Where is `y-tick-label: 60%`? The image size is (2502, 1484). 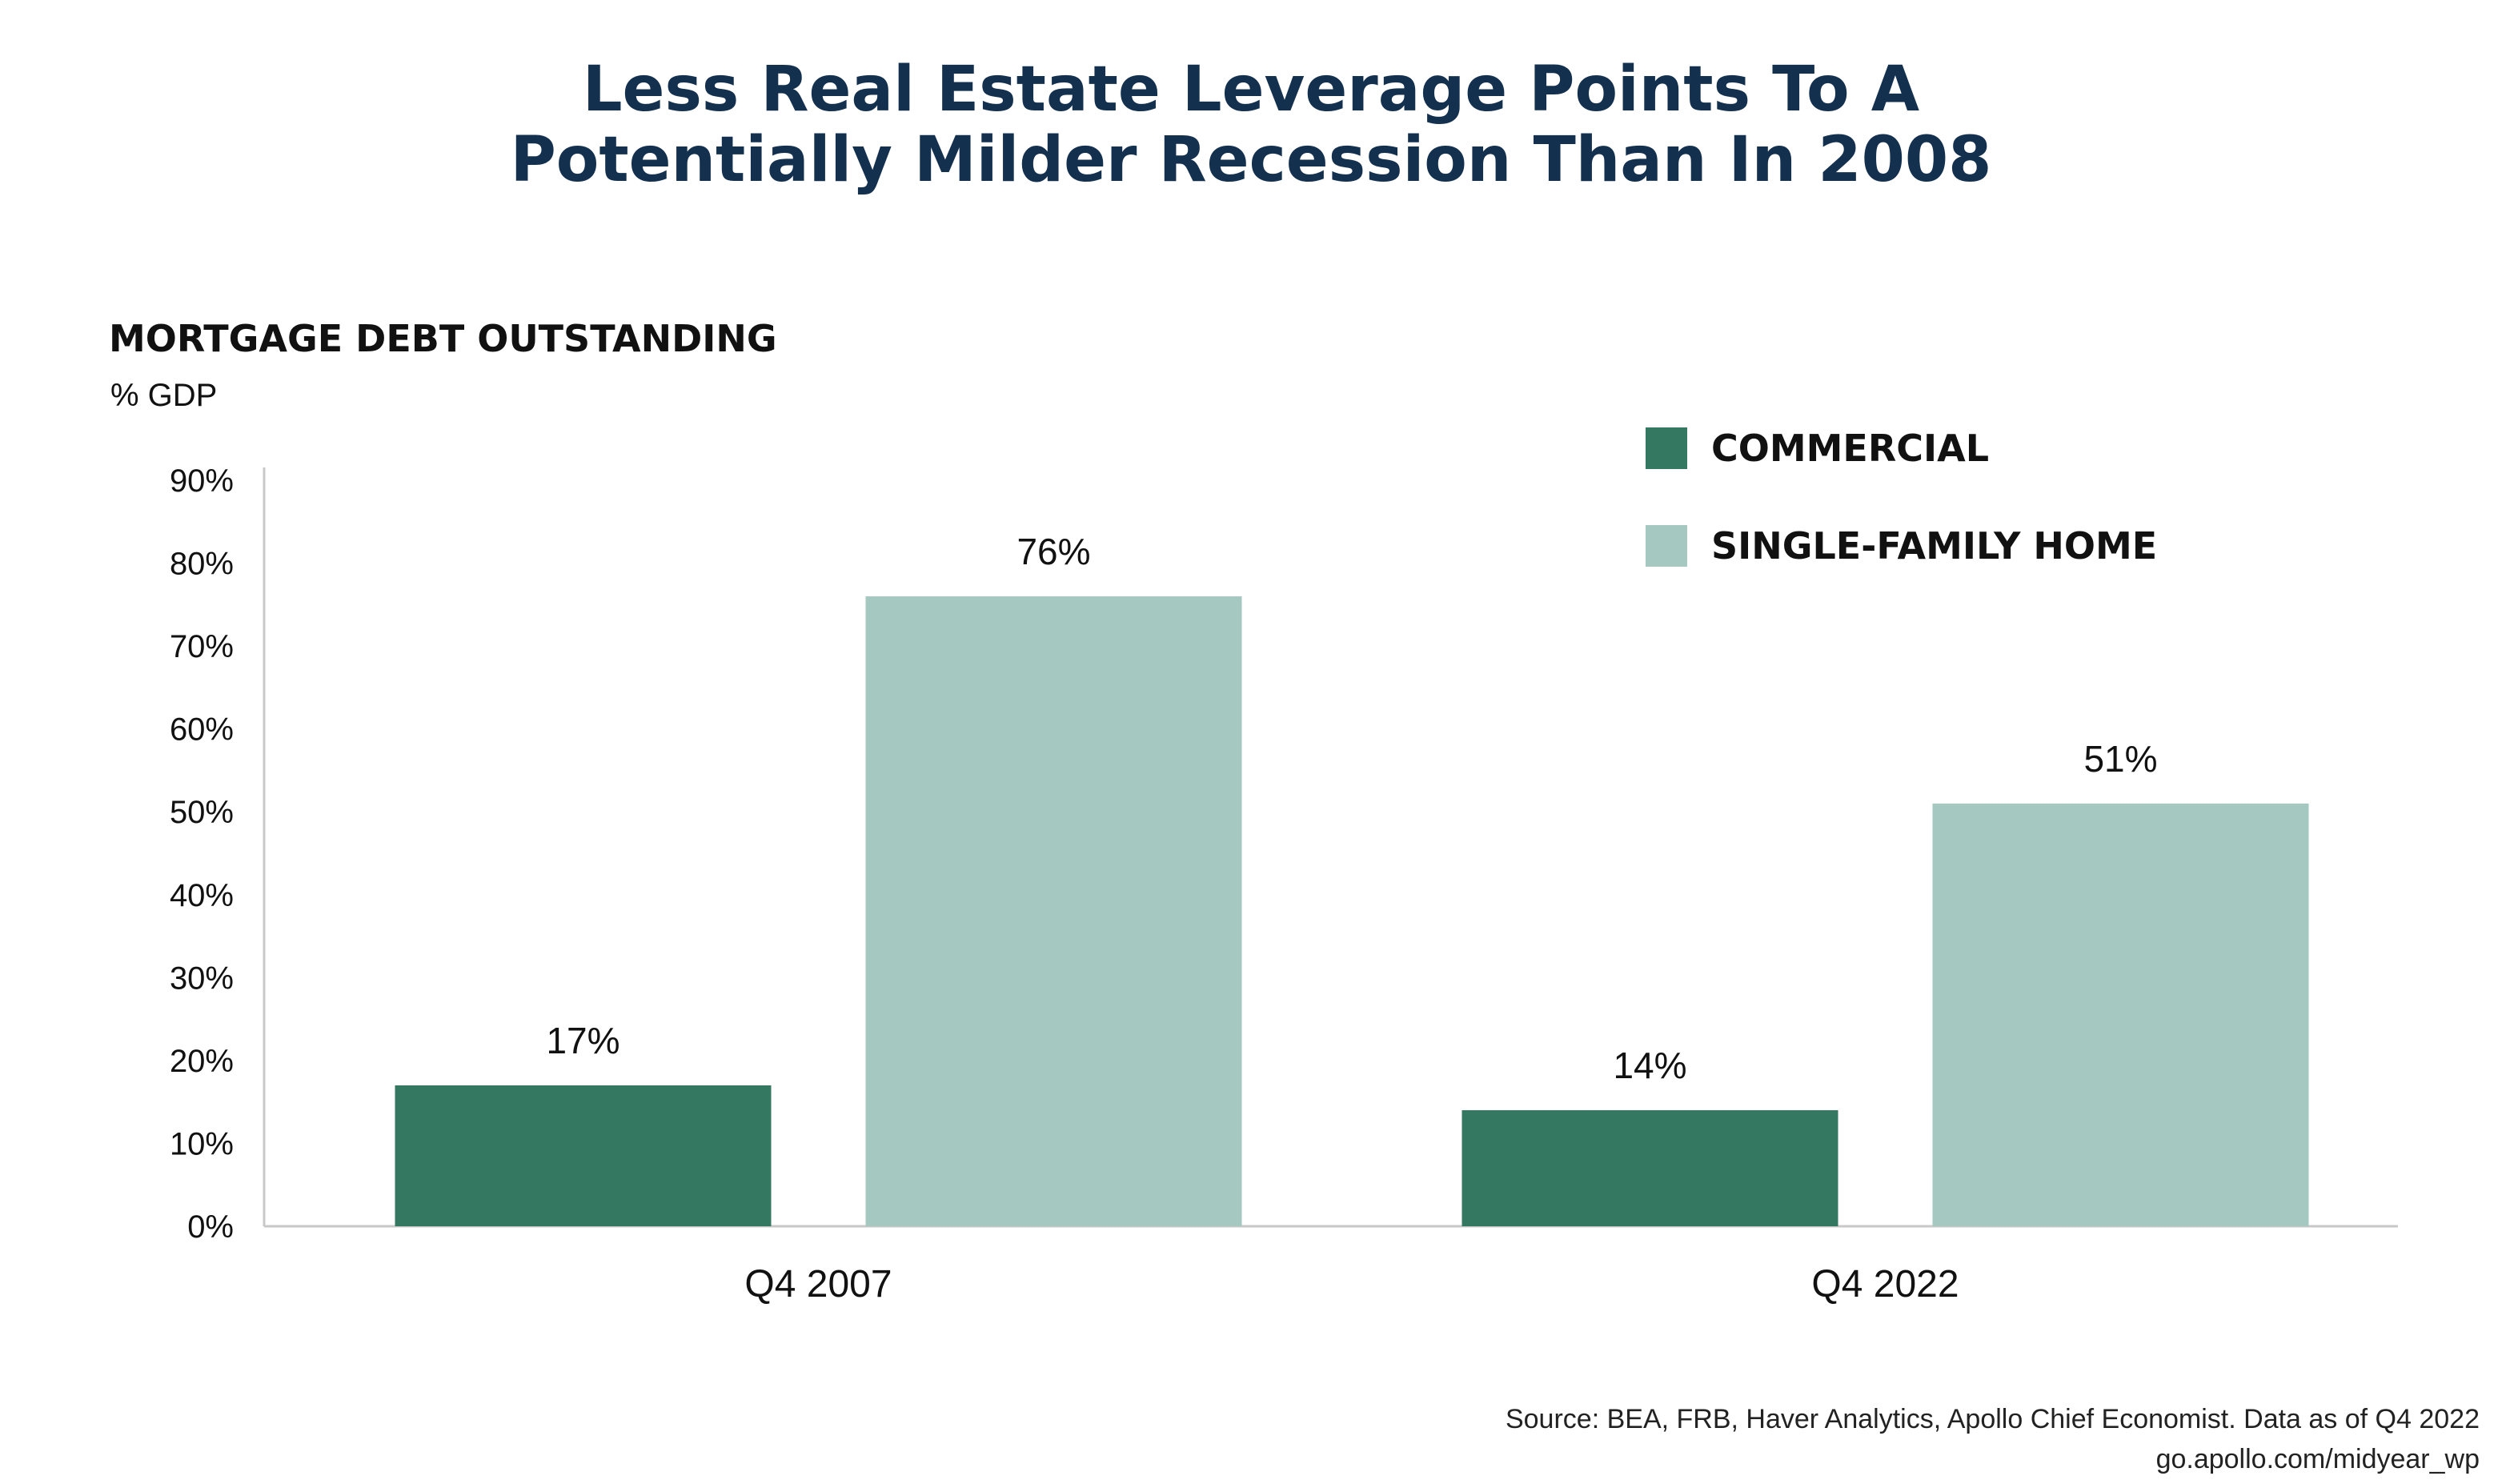
y-tick-label: 60% is located at coordinates (202, 730).